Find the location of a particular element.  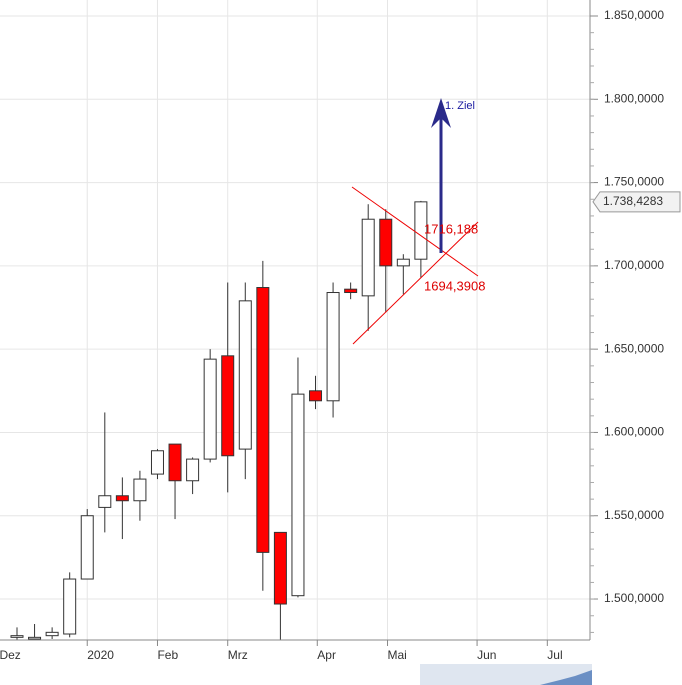

last-price-tag is located at coordinates (636, 202).